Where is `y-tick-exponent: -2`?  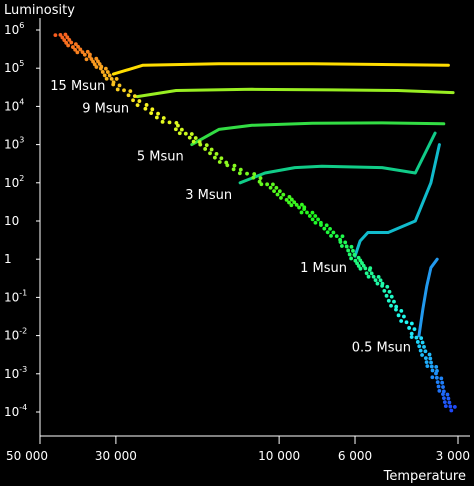 y-tick-exponent: -2 is located at coordinates (23, 331).